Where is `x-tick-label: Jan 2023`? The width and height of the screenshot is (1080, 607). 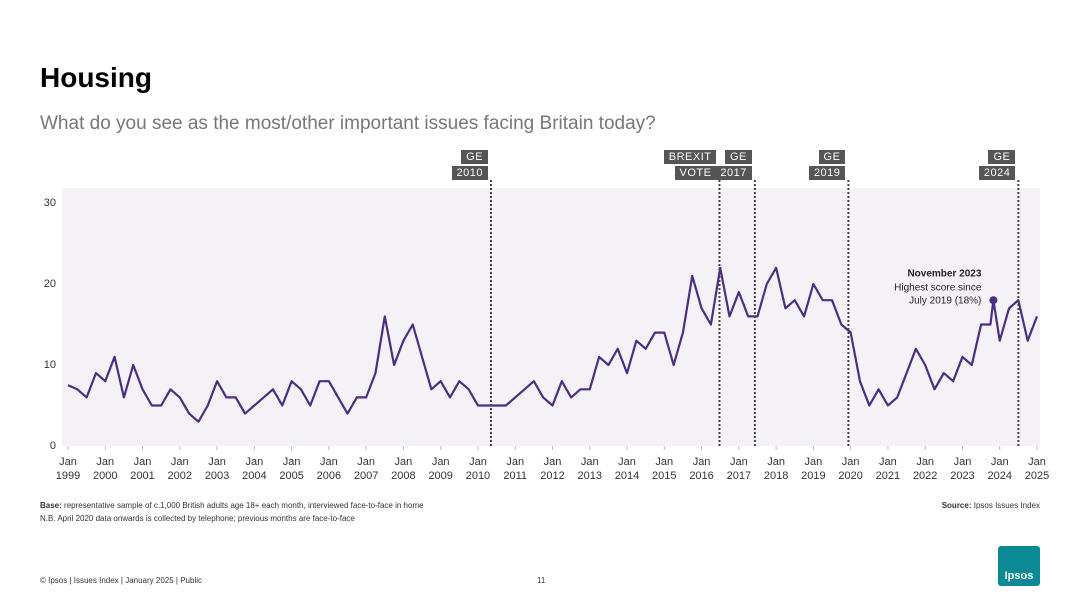 x-tick-label: Jan 2023 is located at coordinates (962, 469).